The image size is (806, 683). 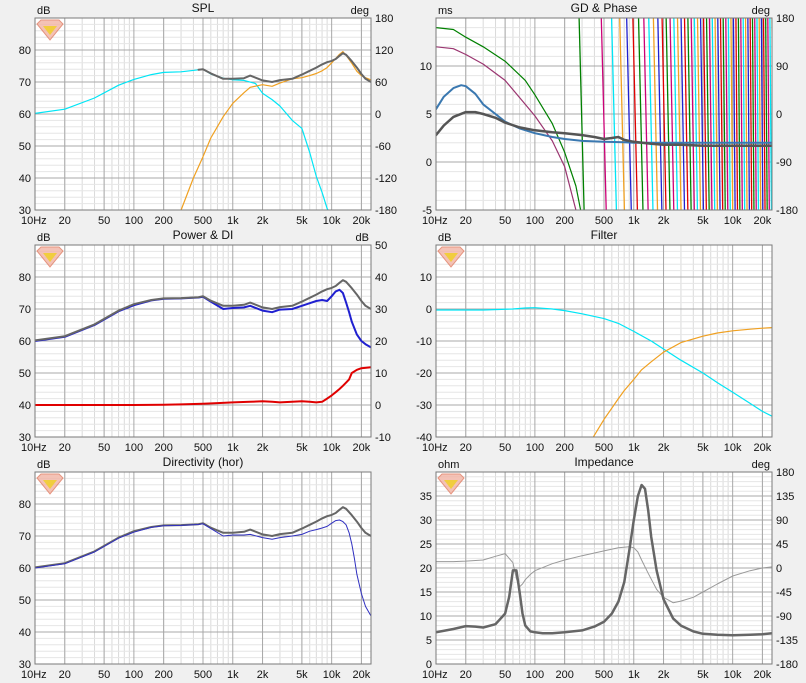 I want to click on y2-tick-label: -10, so click(x=383, y=438).